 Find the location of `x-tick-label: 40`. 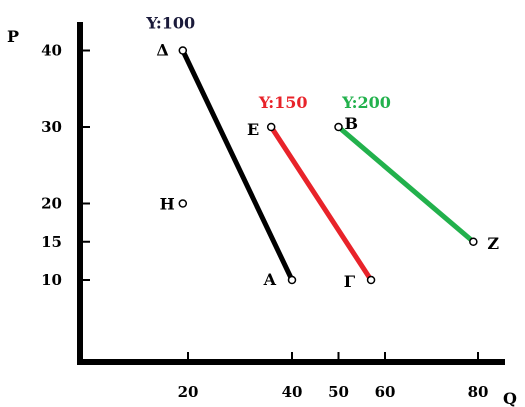

x-tick-label: 40 is located at coordinates (292, 392).